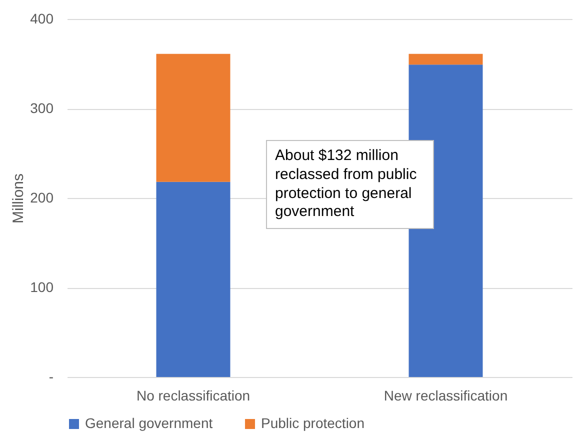 This screenshot has width=576, height=437. What do you see at coordinates (346, 184) in the screenshot?
I see `annotation: About $132 million reclassed from public protection to general government` at bounding box center [346, 184].